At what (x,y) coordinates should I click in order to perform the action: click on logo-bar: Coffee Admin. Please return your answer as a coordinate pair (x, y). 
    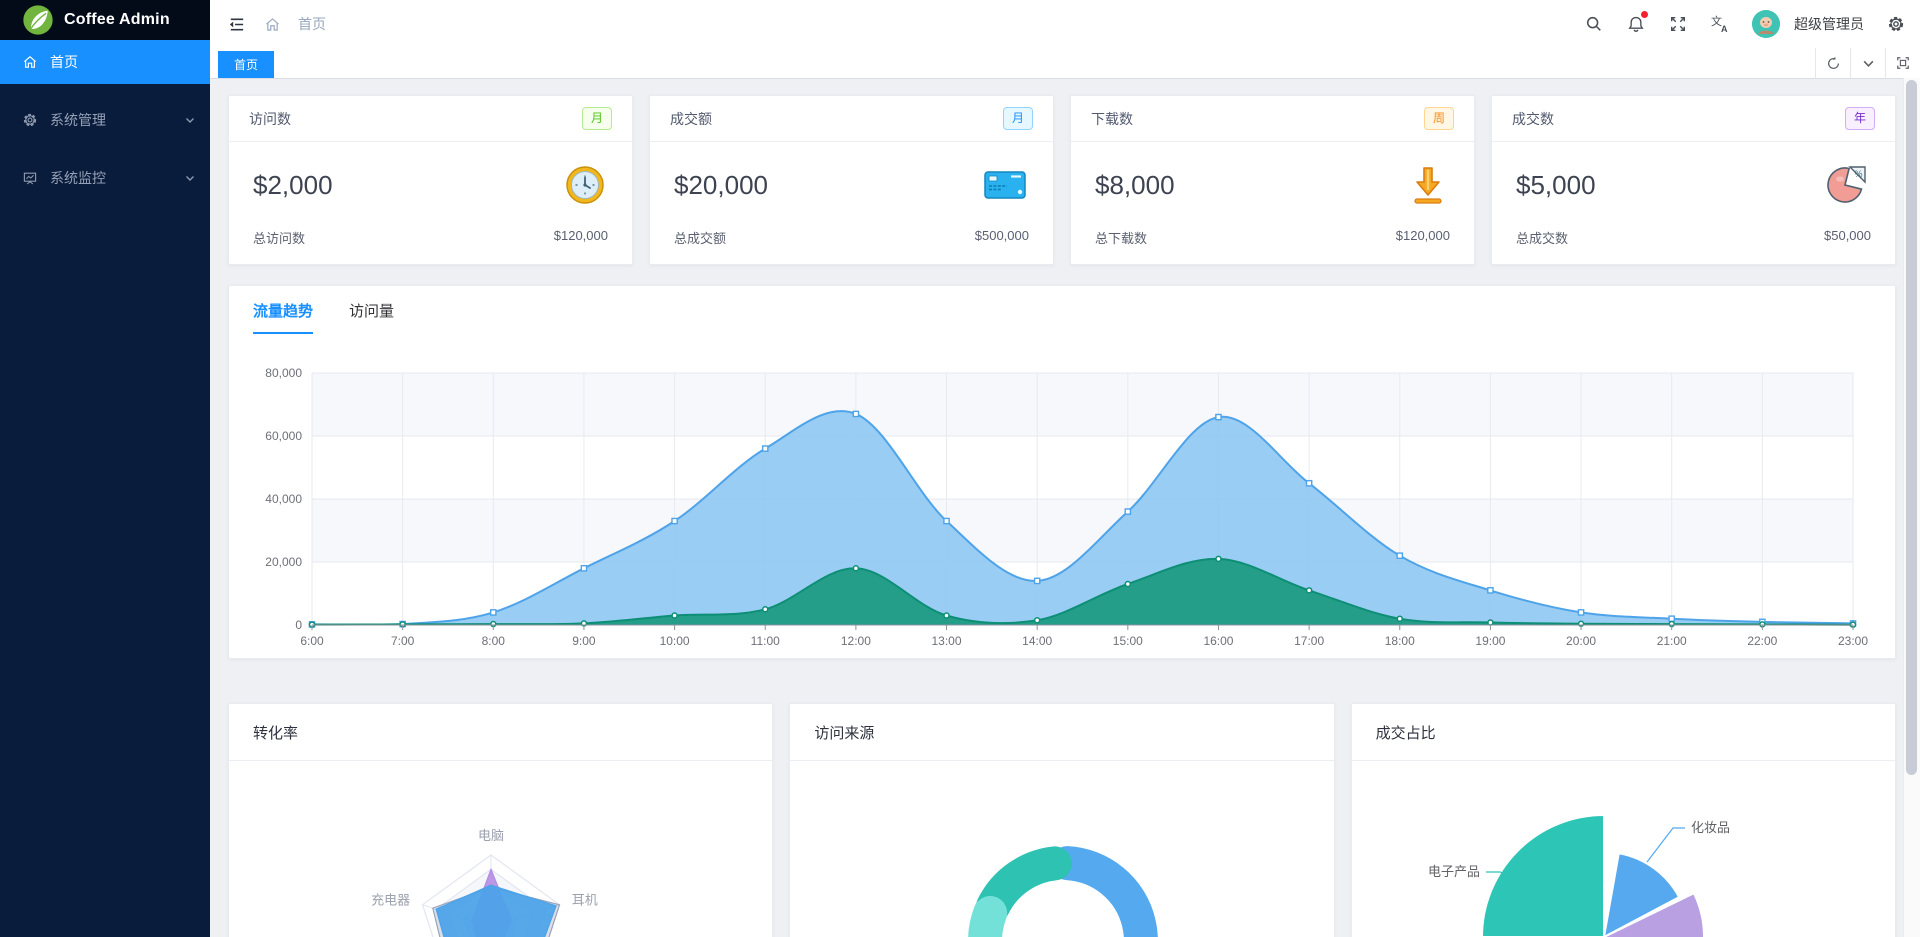
    Looking at the image, I should click on (105, 20).